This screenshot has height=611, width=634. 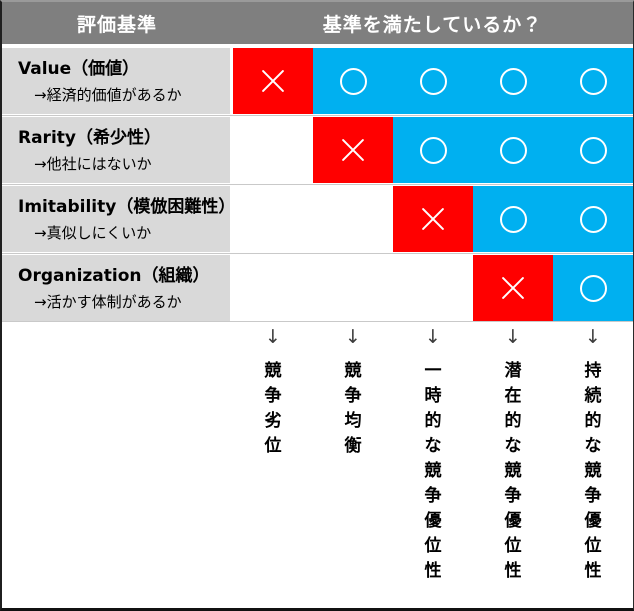 What do you see at coordinates (108, 302) in the screenshot?
I see `criteria-subtitle: →活かす体制があるか` at bounding box center [108, 302].